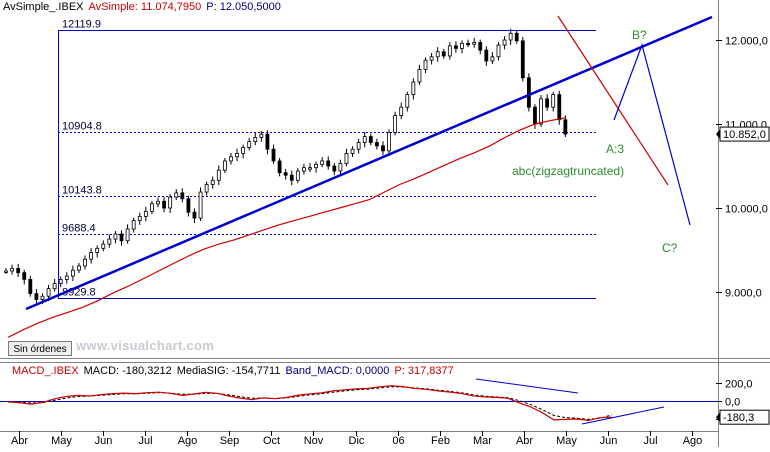  What do you see at coordinates (423, 371) in the screenshot?
I see `legend-item: P: 317,8377` at bounding box center [423, 371].